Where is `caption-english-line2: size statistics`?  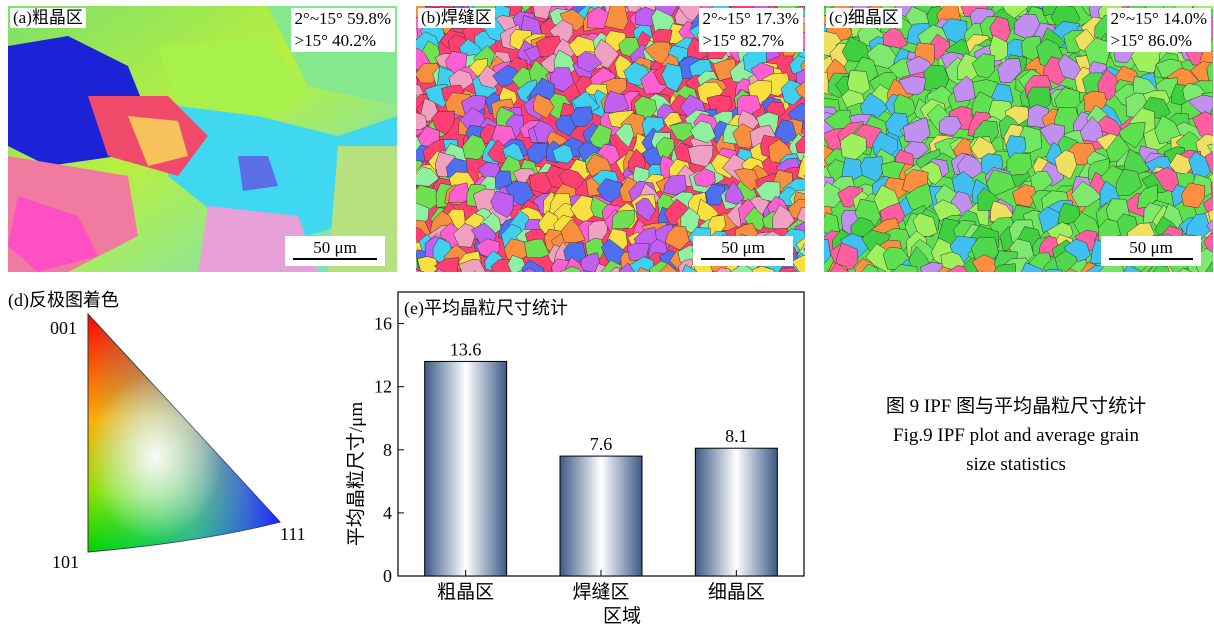
caption-english-line2: size statistics is located at coordinates (1016, 464).